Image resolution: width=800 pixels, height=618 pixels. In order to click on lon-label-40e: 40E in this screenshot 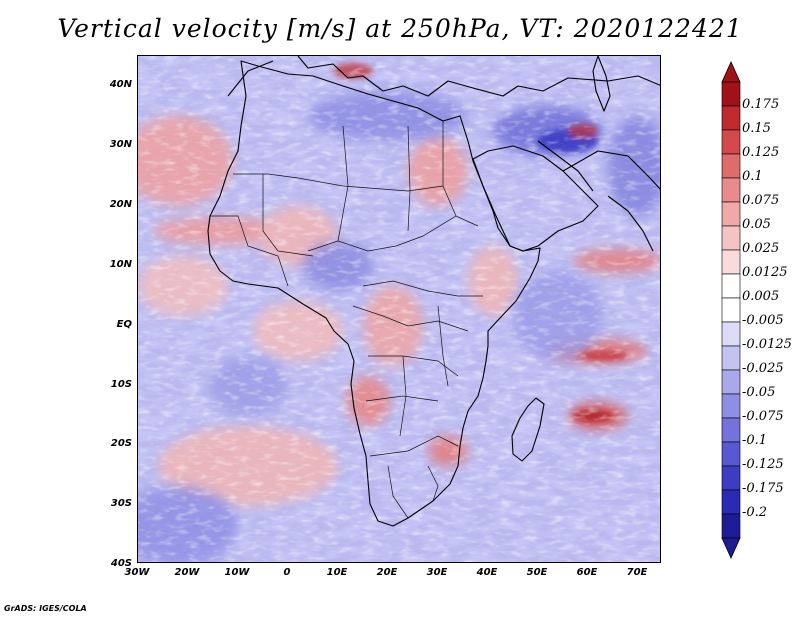, I will do `click(487, 572)`.